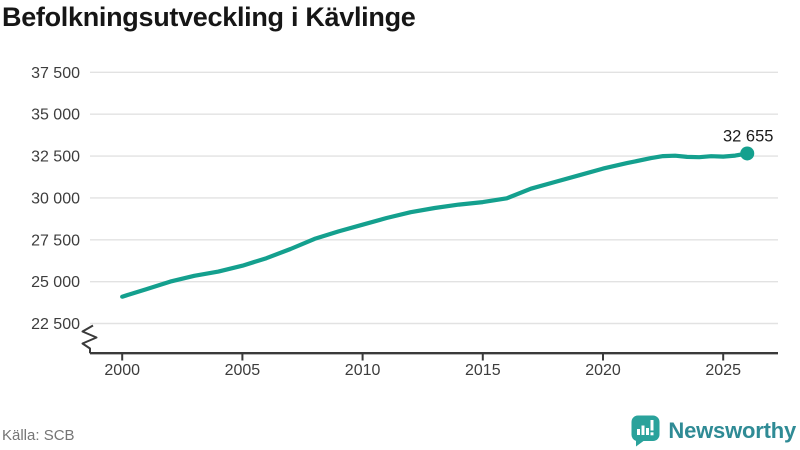 This screenshot has height=450, width=800. I want to click on y-axis-tick-label: 27 500, so click(55, 240).